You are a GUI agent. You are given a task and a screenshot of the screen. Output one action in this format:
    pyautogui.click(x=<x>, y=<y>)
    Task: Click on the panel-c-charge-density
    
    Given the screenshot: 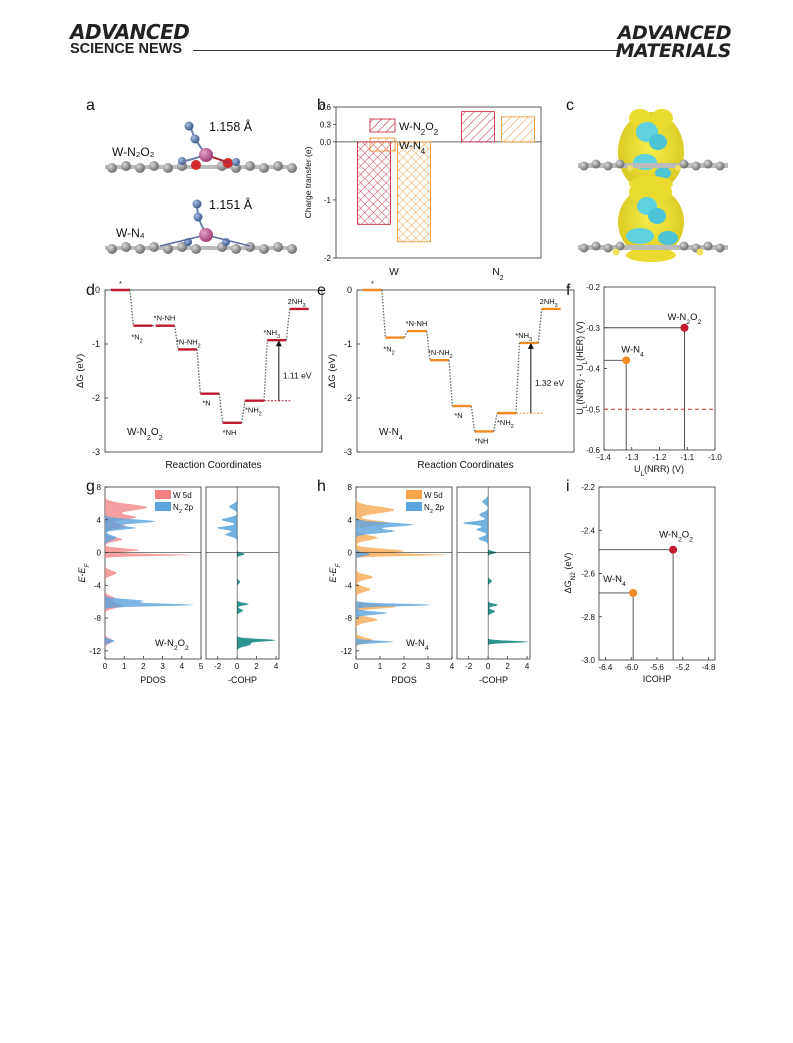 What is the action you would take?
    pyautogui.click(x=653, y=185)
    